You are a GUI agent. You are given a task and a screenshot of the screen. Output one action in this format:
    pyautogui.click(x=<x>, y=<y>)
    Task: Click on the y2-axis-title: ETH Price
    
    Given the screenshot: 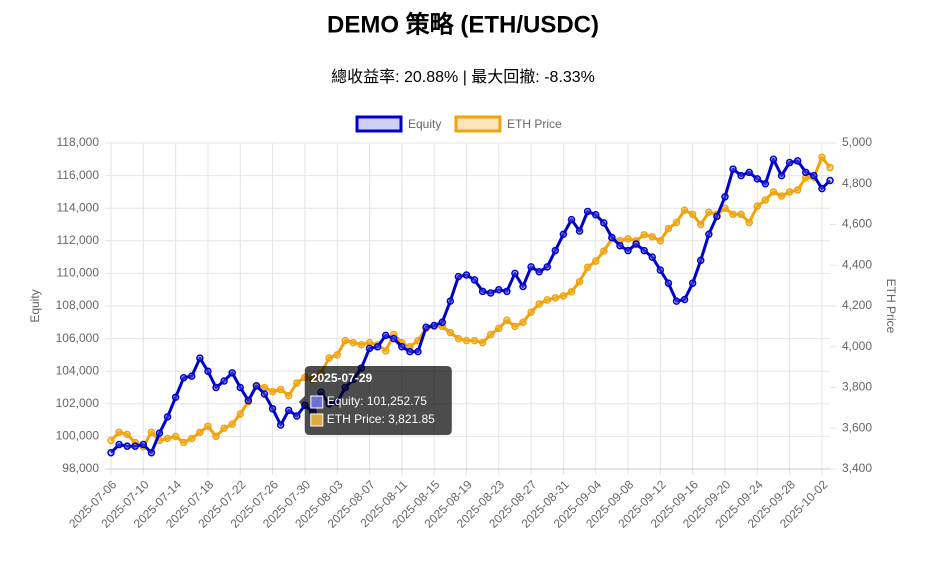 What is the action you would take?
    pyautogui.click(x=891, y=306)
    